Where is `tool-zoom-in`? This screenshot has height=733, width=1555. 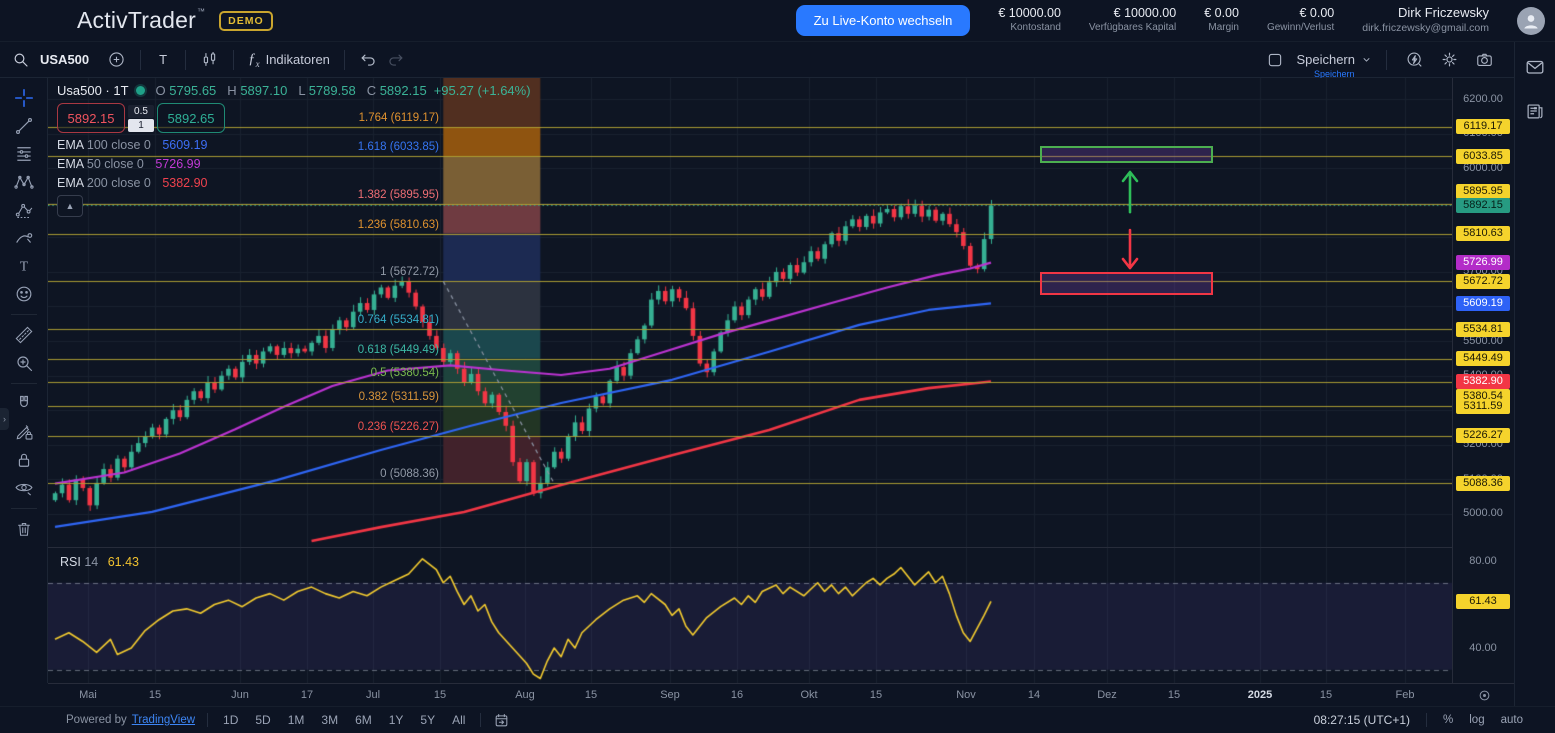
tool-zoom-in is located at coordinates (24, 363).